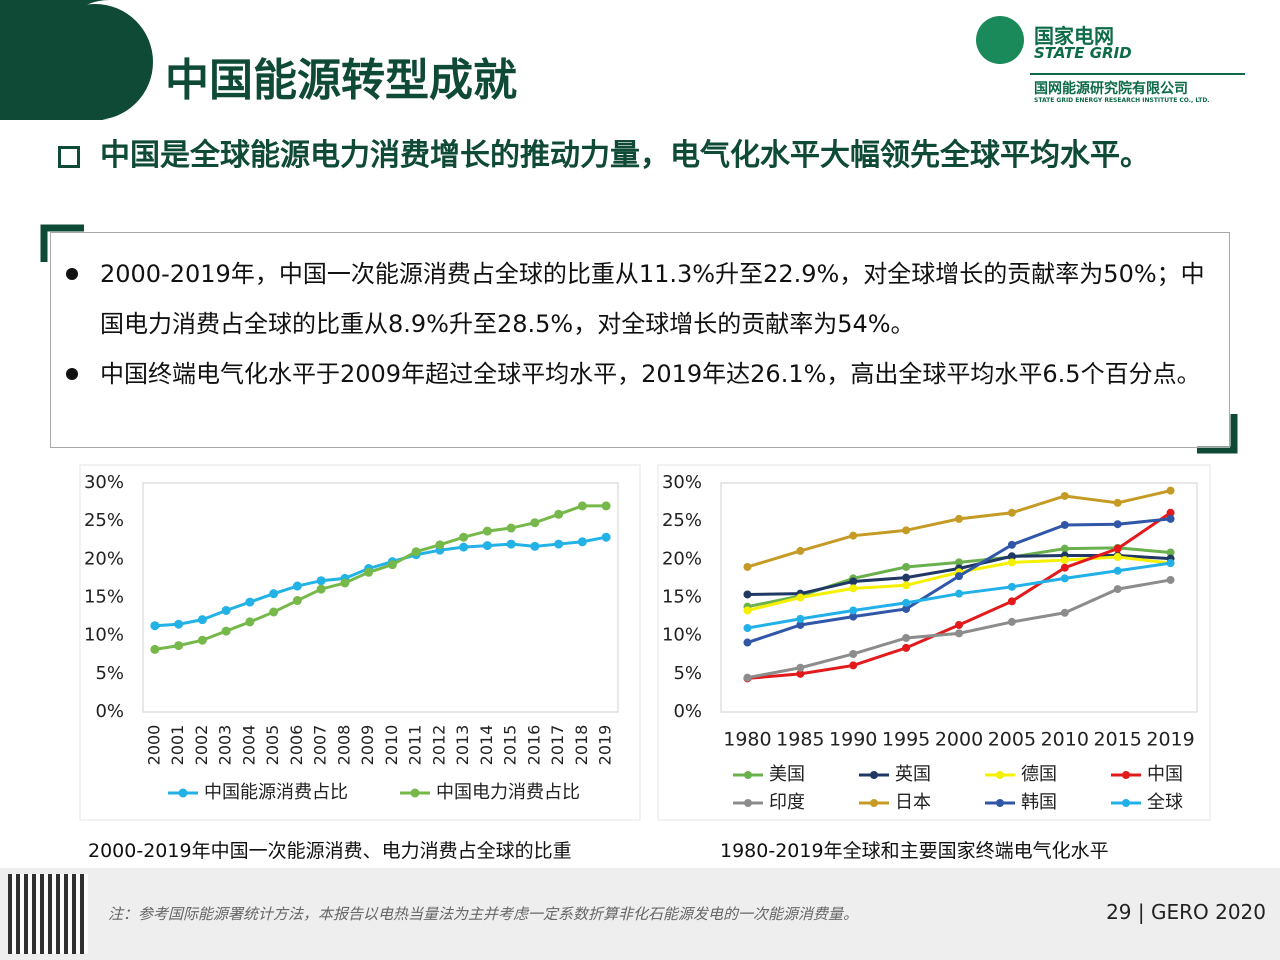 The height and width of the screenshot is (960, 1280). What do you see at coordinates (438, 745) in the screenshot?
I see `x-tick-label: 2012` at bounding box center [438, 745].